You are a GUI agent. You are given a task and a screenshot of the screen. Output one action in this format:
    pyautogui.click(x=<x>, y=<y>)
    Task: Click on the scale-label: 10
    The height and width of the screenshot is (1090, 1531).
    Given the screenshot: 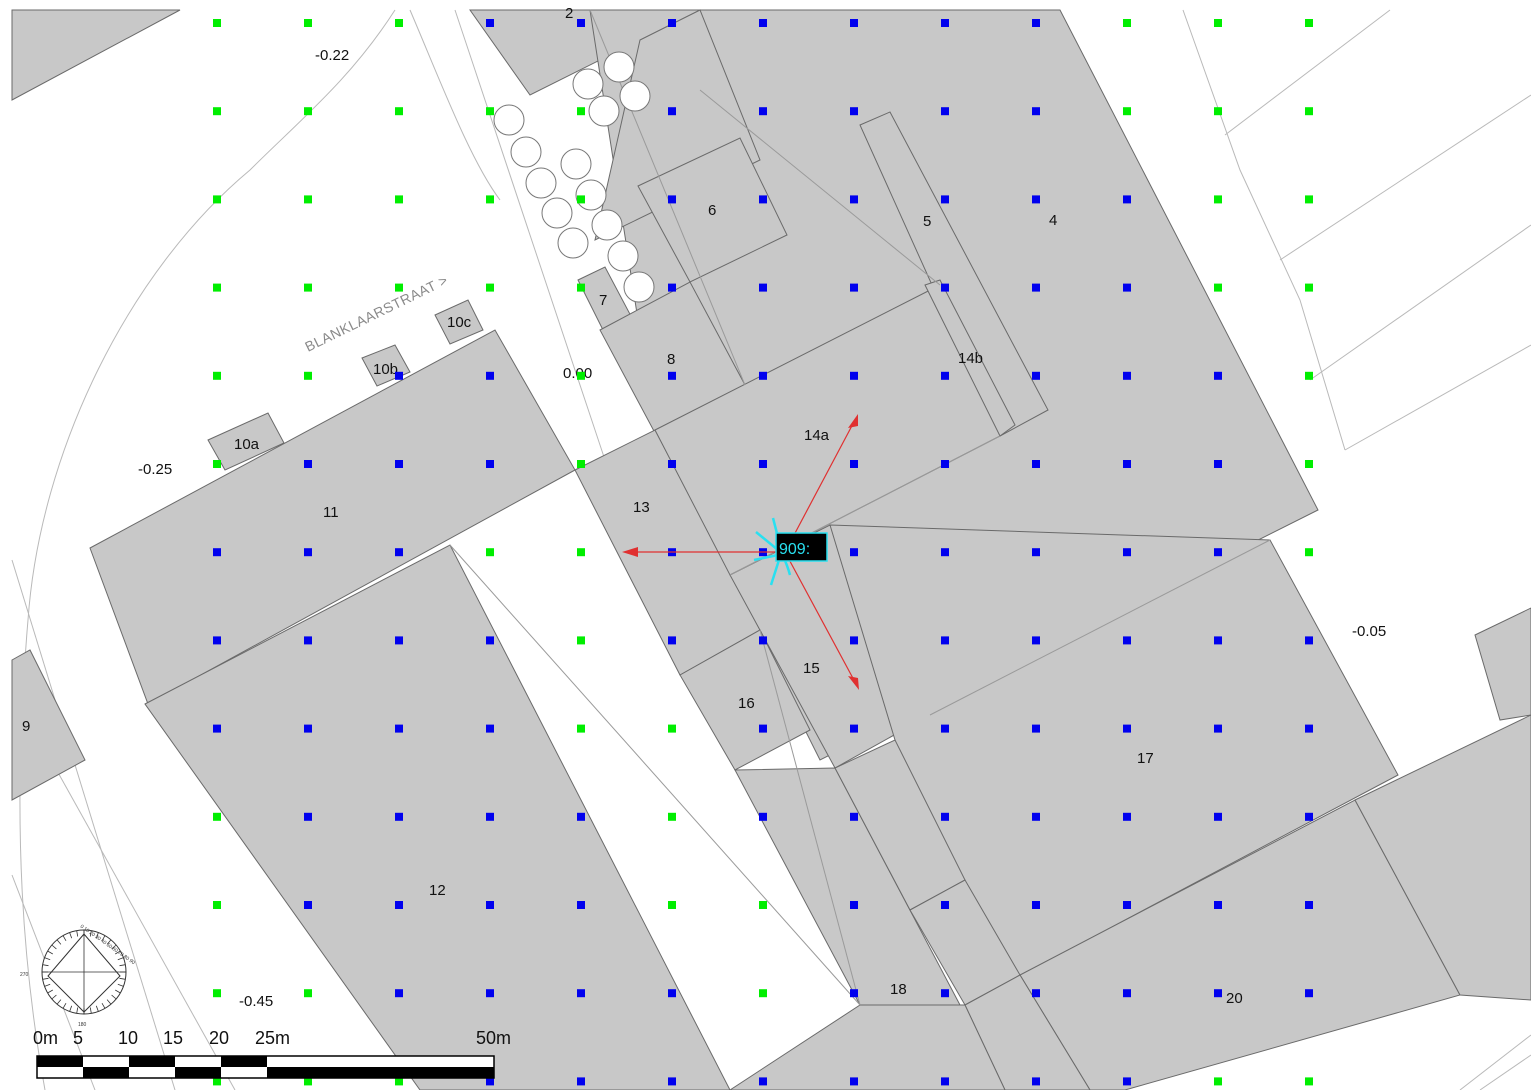 What is the action you would take?
    pyautogui.click(x=128, y=1038)
    